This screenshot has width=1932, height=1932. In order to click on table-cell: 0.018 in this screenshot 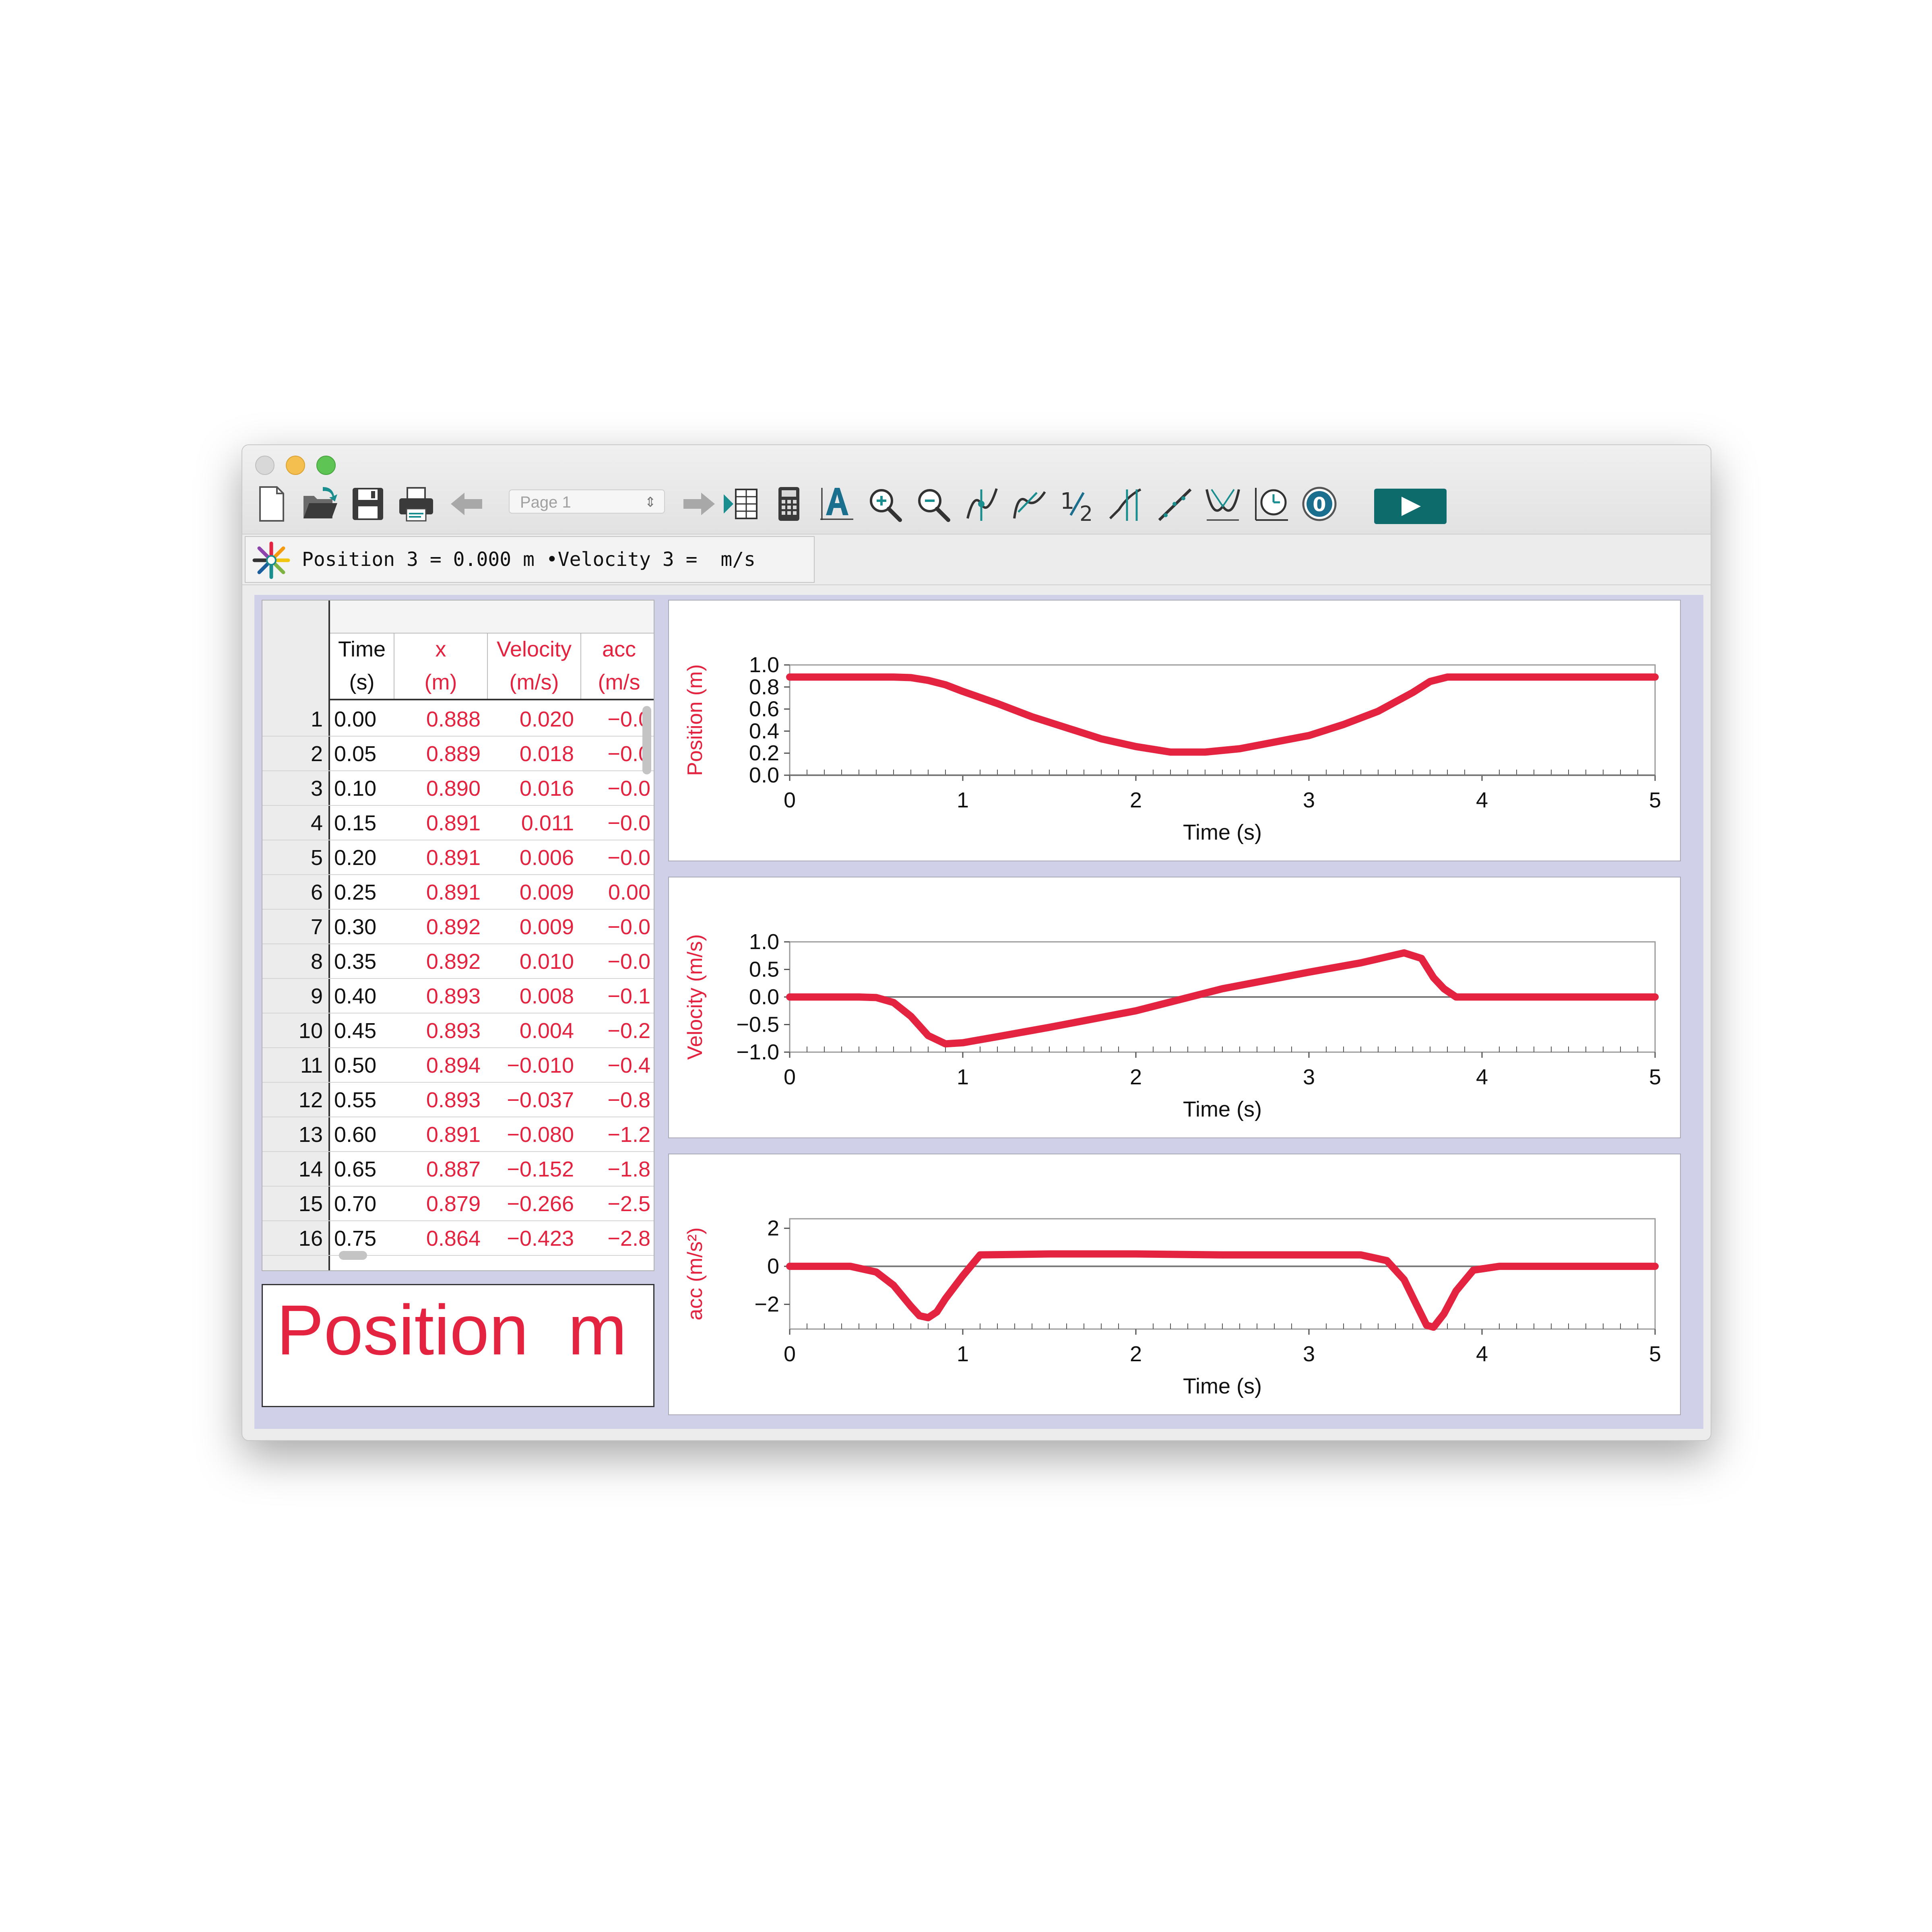, I will do `click(546, 754)`.